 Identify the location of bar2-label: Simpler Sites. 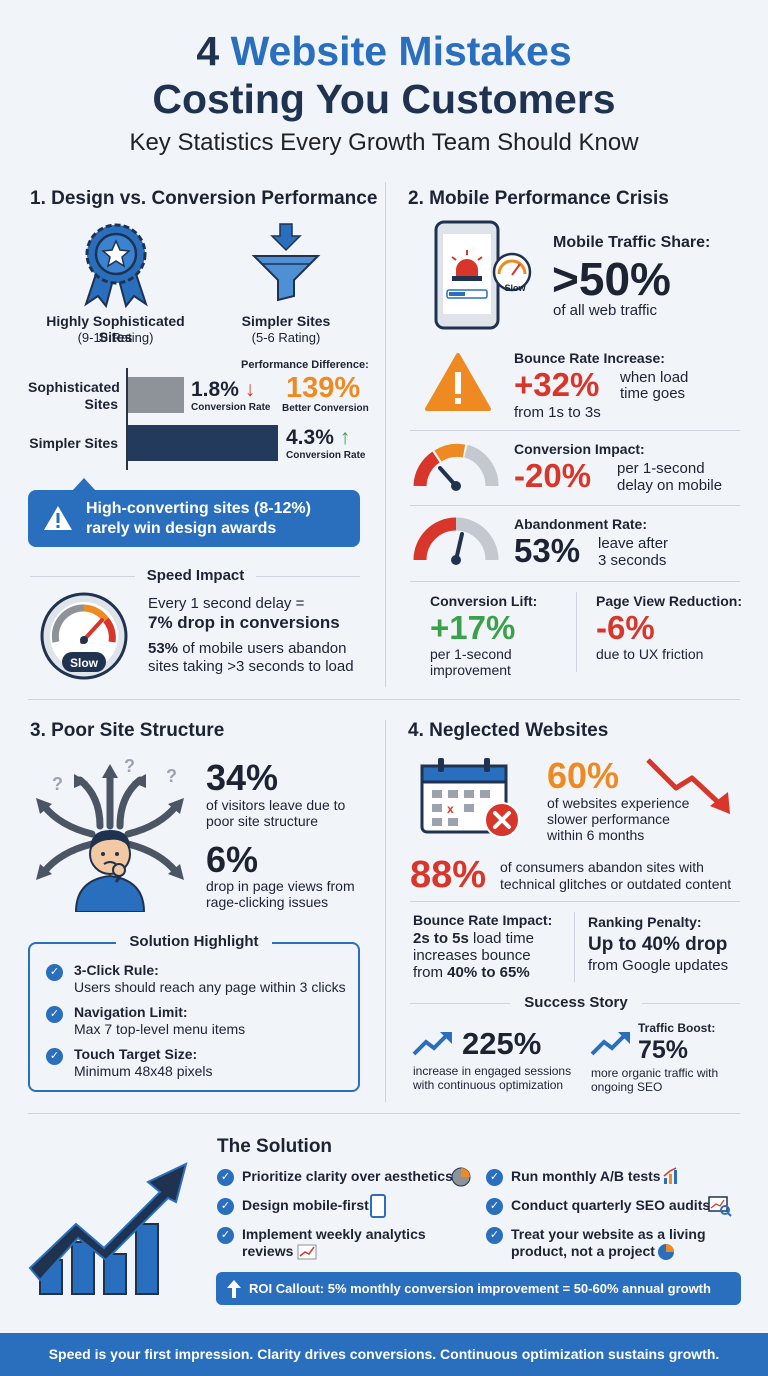
(73, 443).